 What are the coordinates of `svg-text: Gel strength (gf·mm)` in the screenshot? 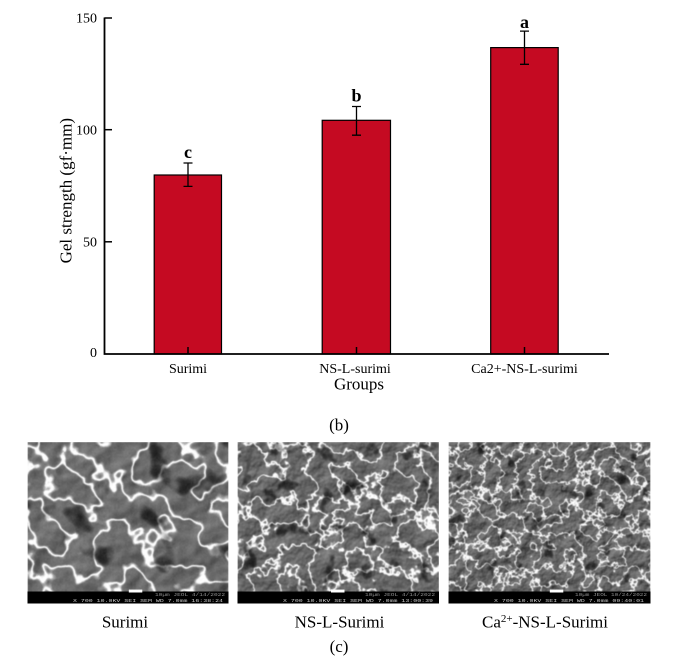 It's located at (66, 190).